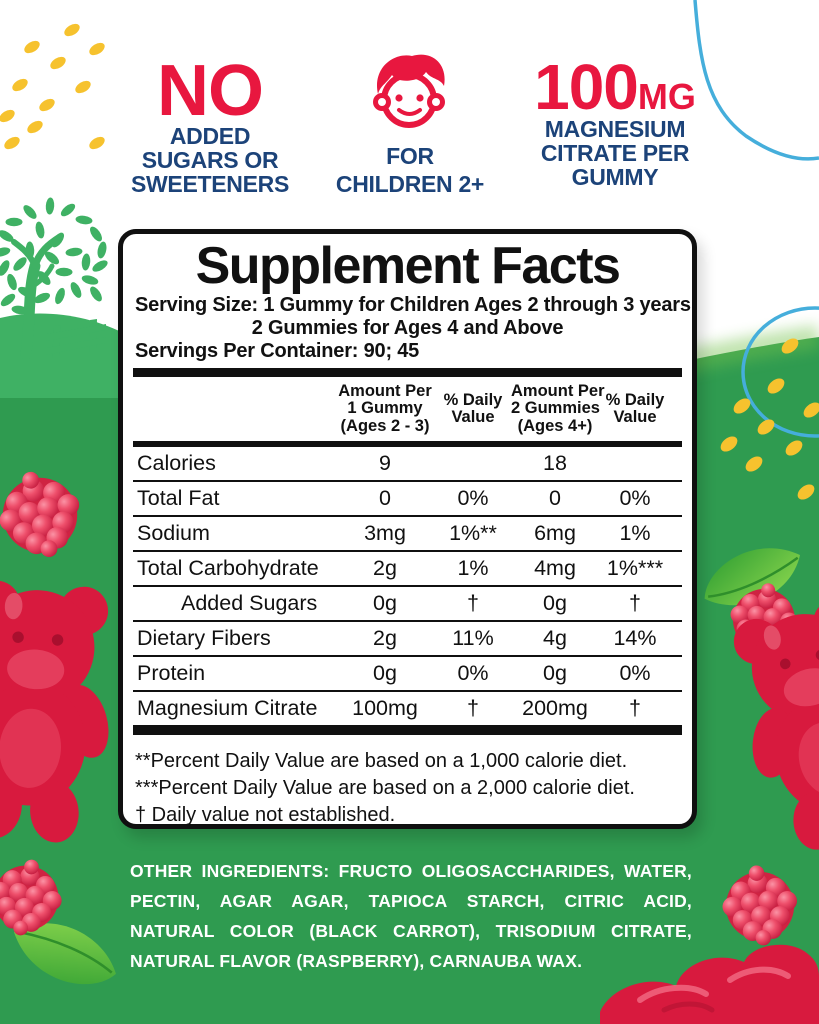 The image size is (819, 1024). I want to click on nutrient-value: 18, so click(555, 463).